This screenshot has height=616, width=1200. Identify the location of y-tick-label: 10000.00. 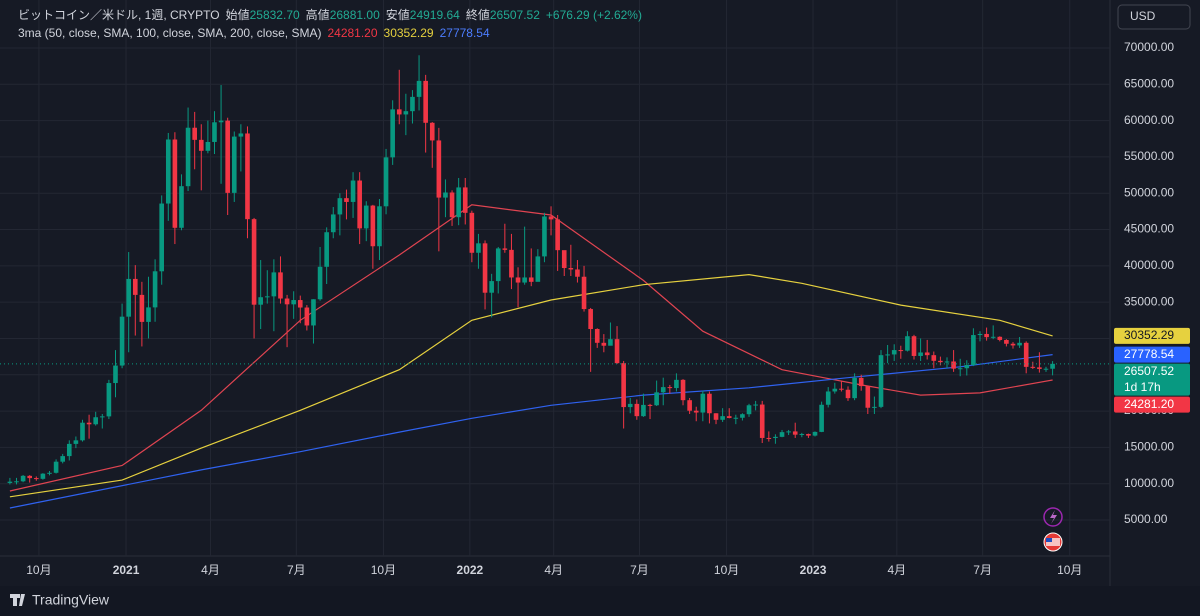
(1149, 483).